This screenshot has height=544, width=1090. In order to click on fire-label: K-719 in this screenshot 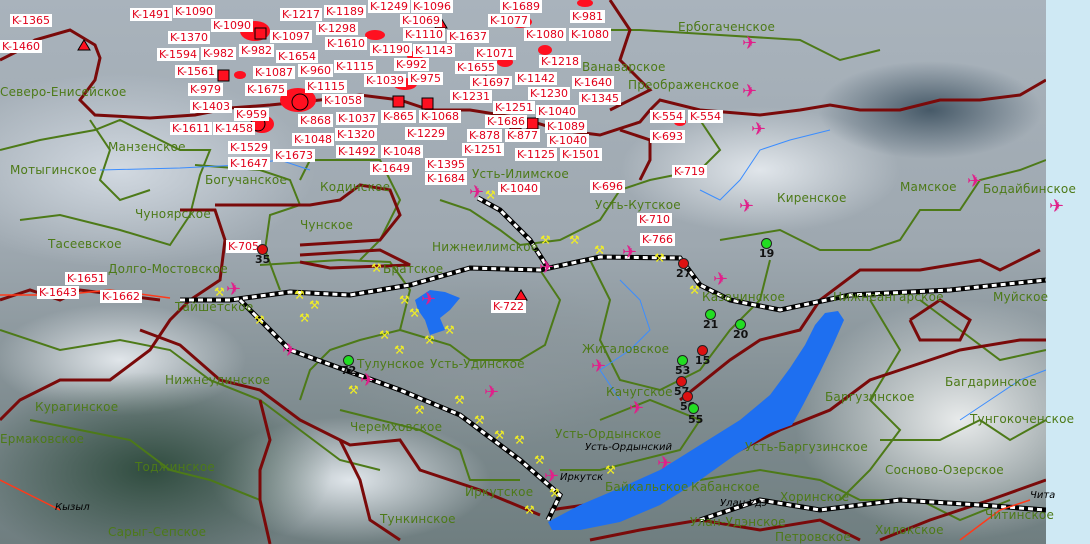, I will do `click(690, 171)`.